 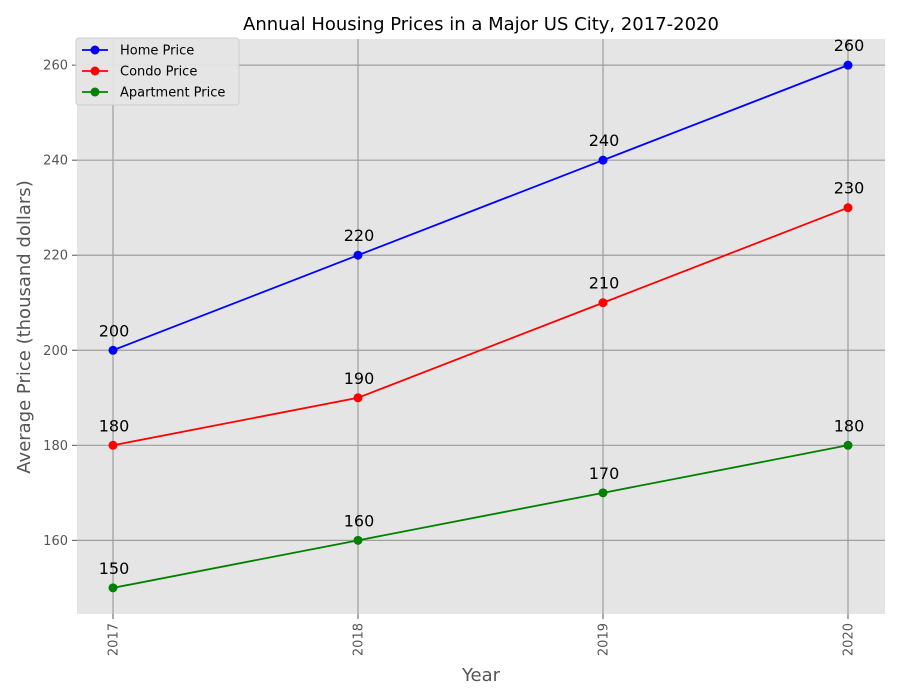 What do you see at coordinates (55, 66) in the screenshot?
I see `y-tick-label: 260` at bounding box center [55, 66].